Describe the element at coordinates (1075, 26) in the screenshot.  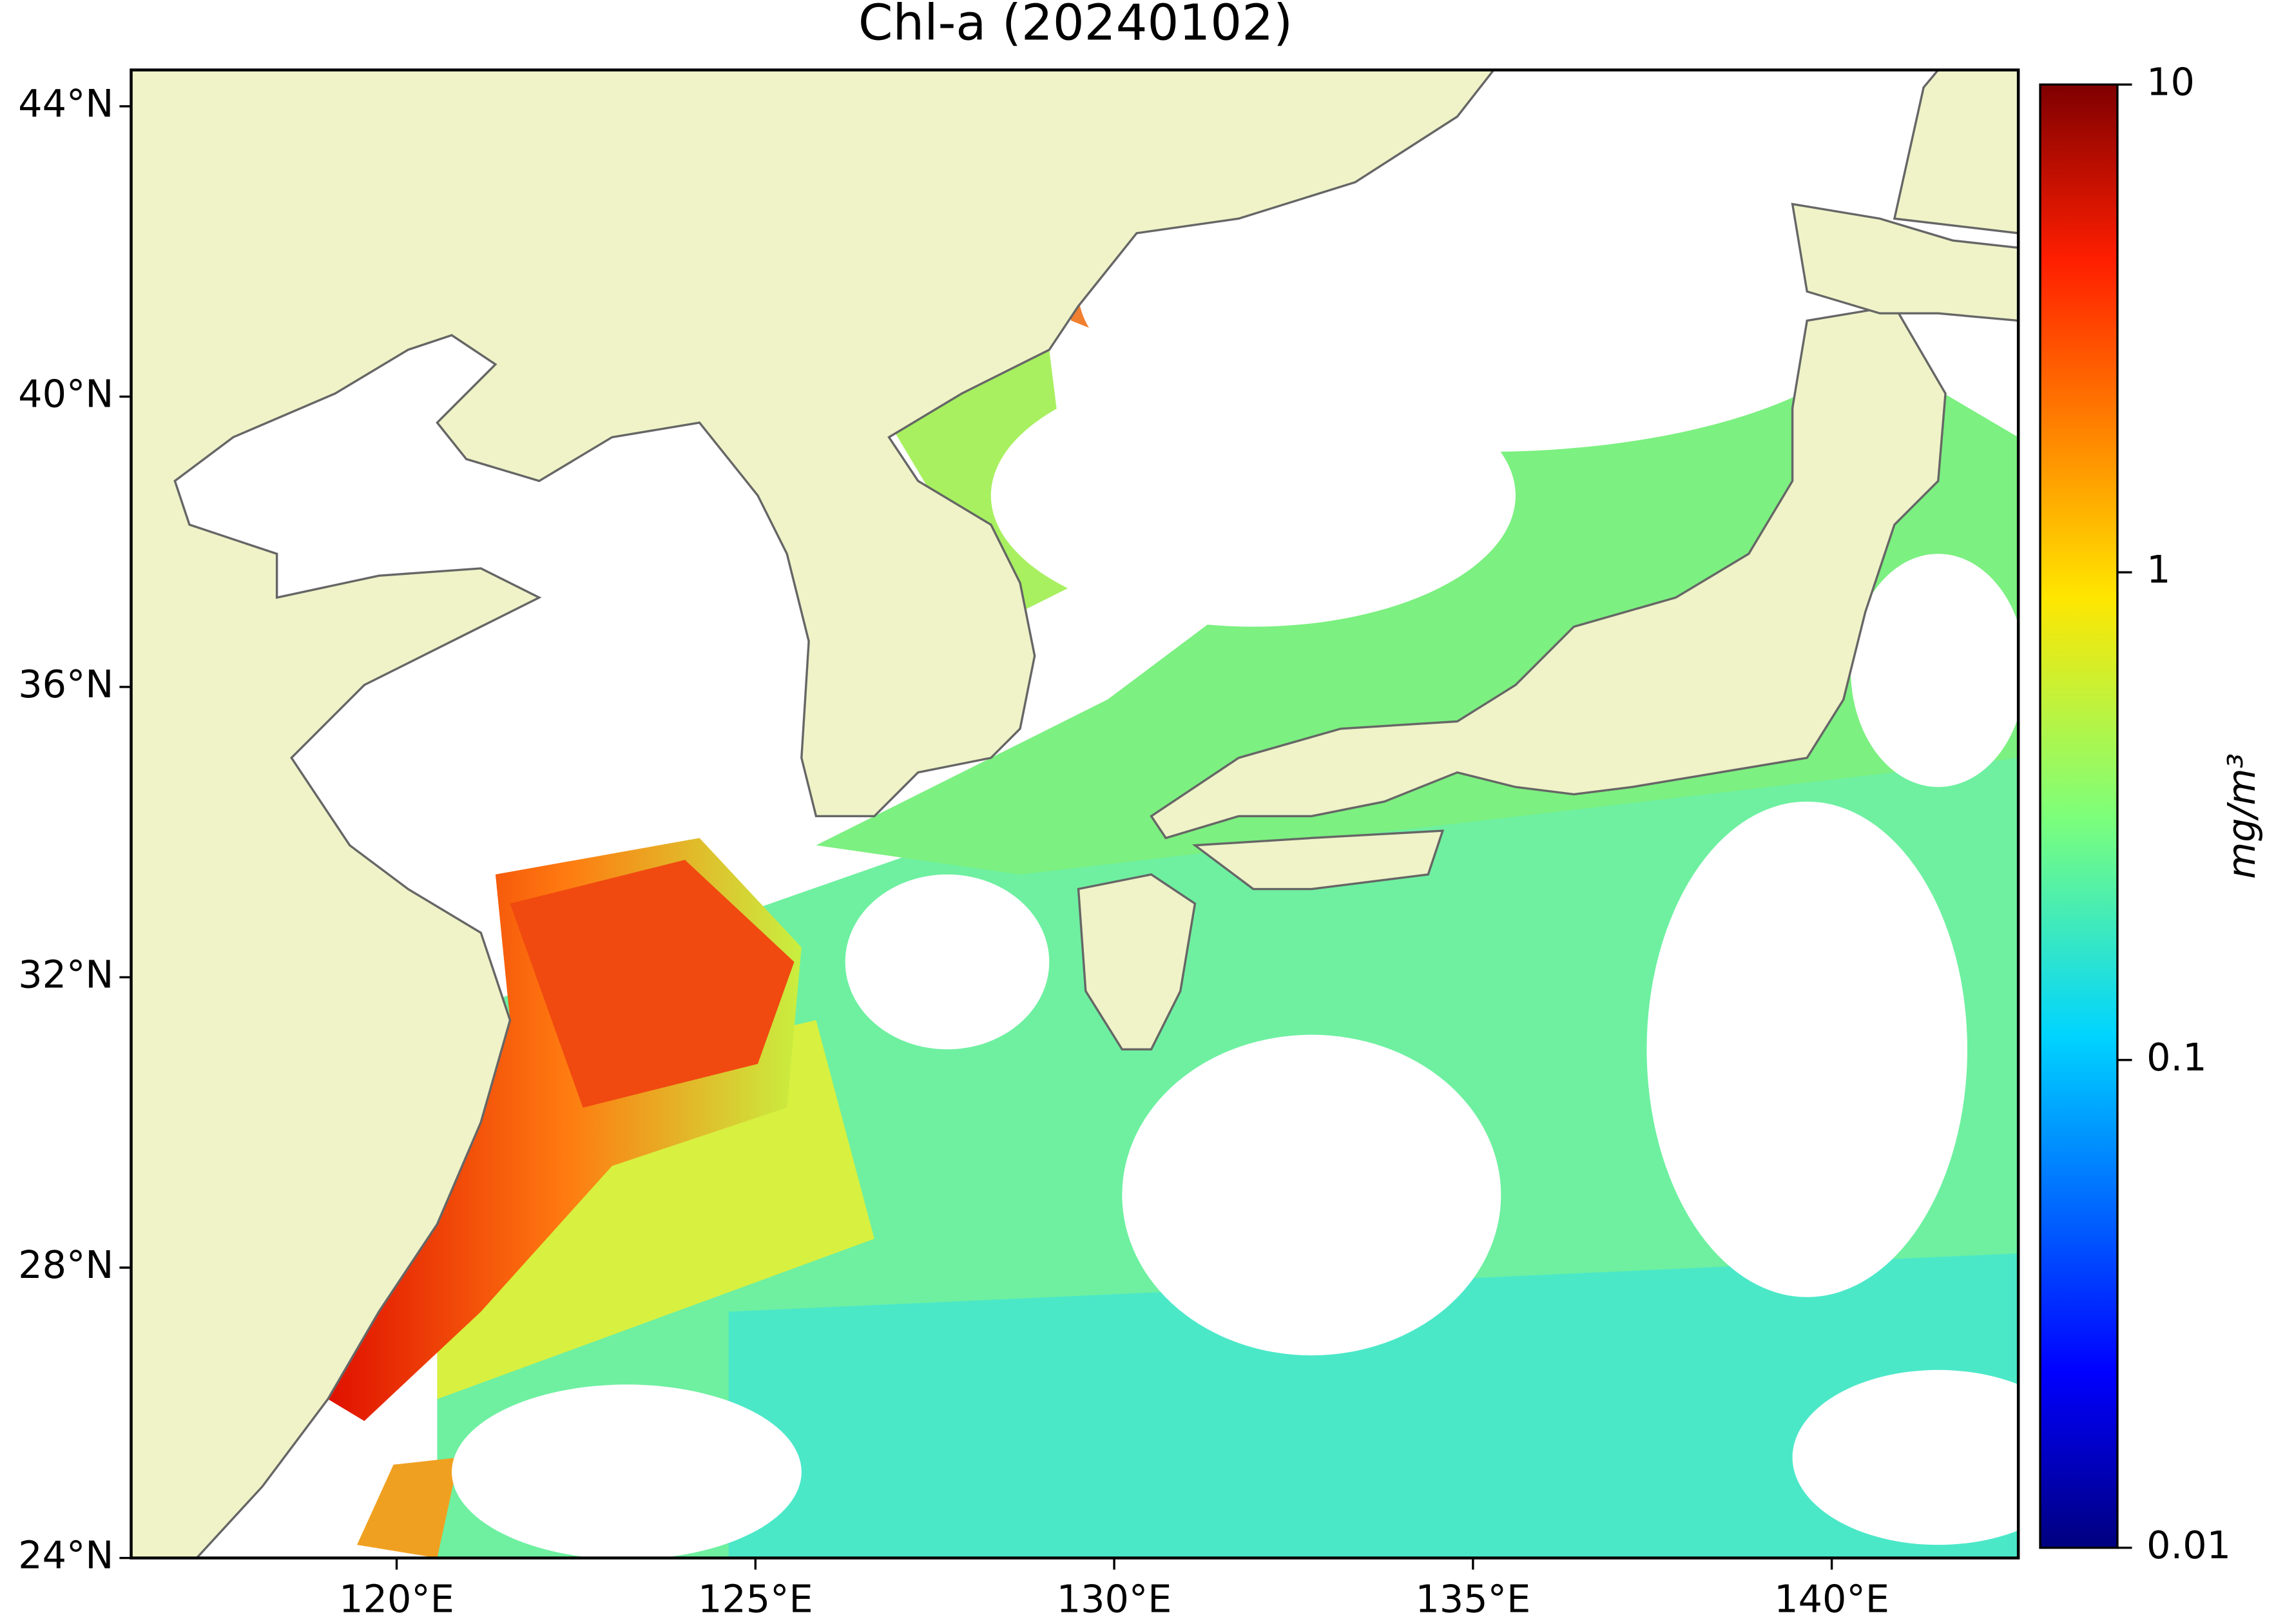
I see `chart-title: Chl-a (20240102)` at that location.